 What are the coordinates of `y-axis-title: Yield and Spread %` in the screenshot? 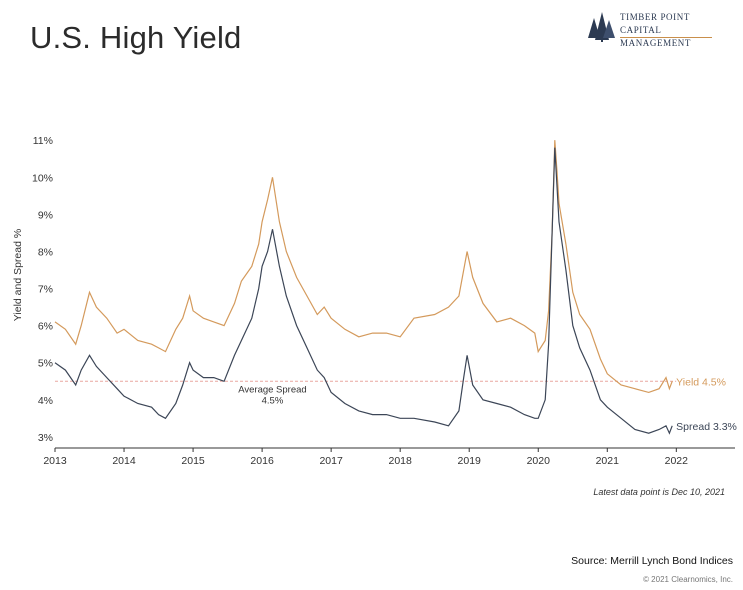 It's located at (18, 275).